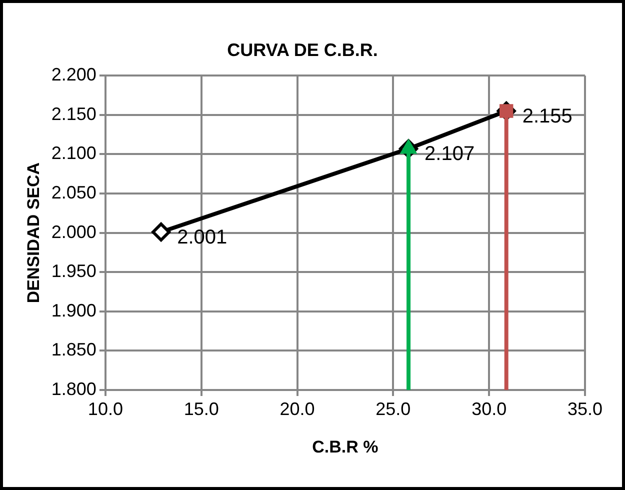  Describe the element at coordinates (73, 153) in the screenshot. I see `y-tick-label: 2.100` at that location.